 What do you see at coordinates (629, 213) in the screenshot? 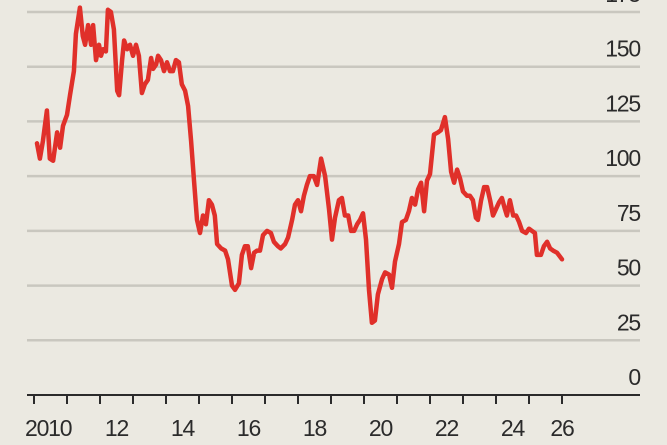
I see `y-tick-label: 75` at bounding box center [629, 213].